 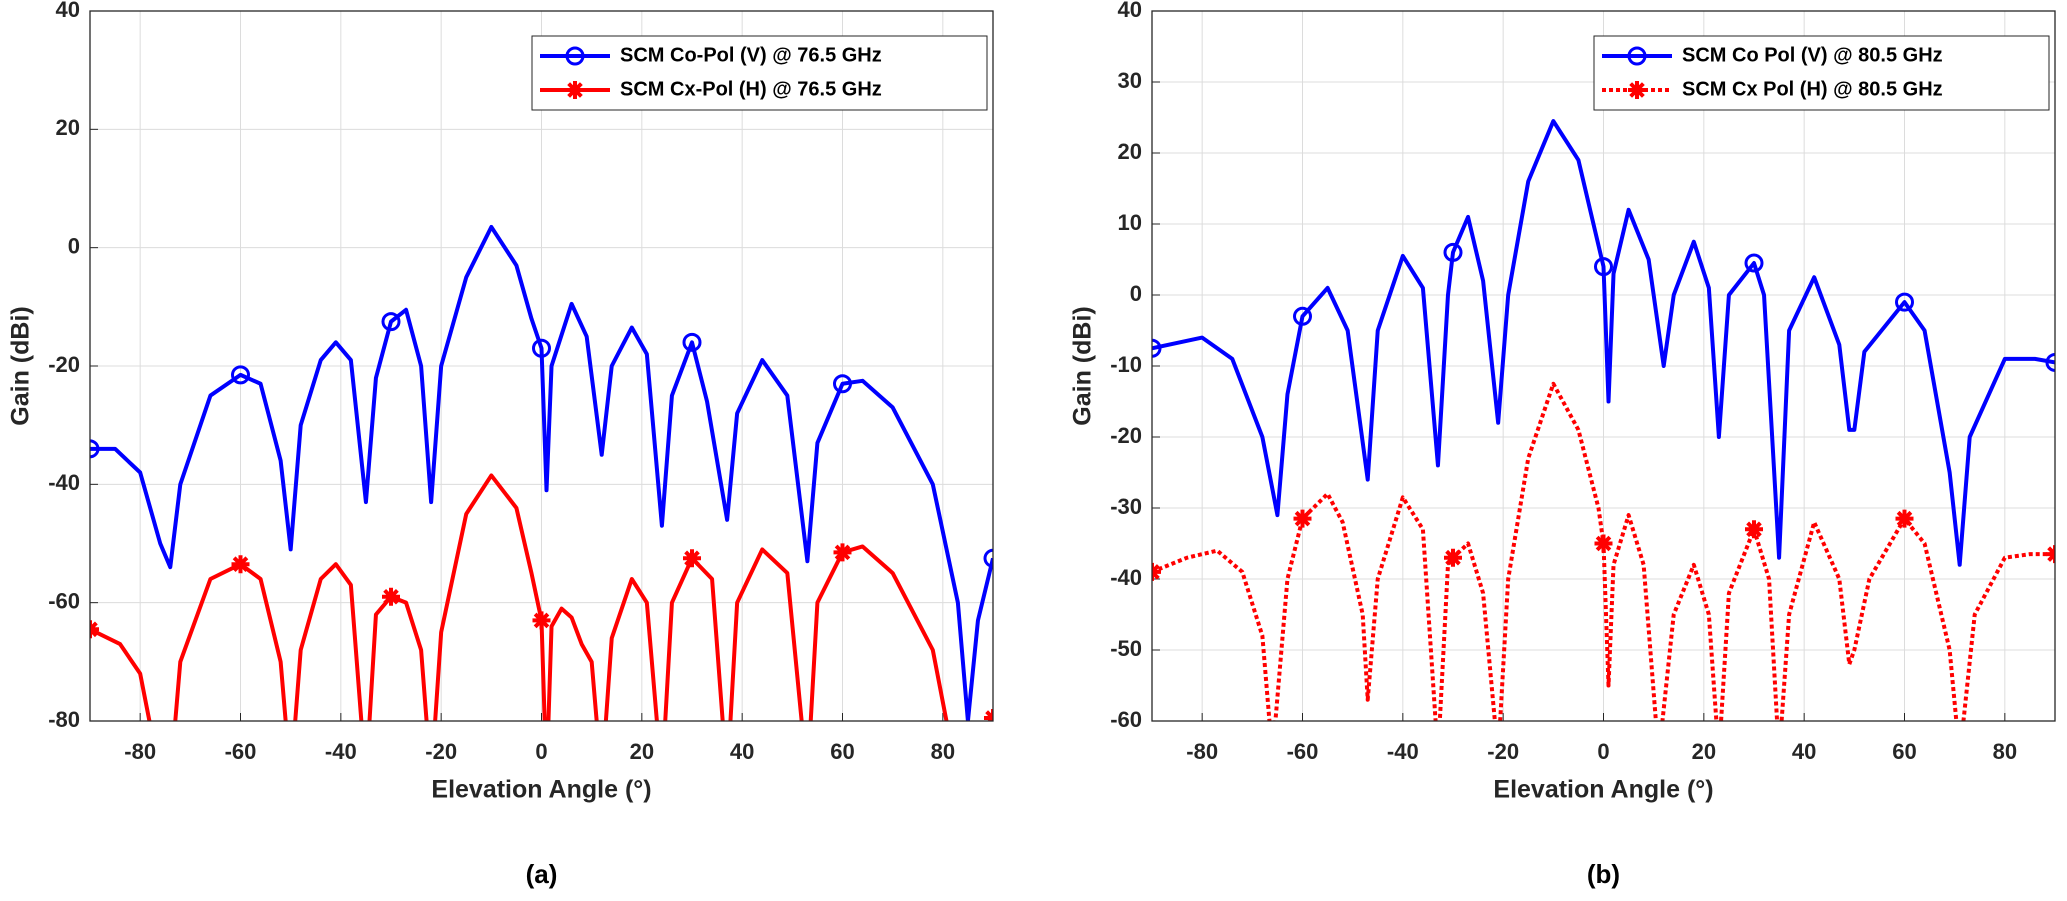 What do you see at coordinates (1130, 80) in the screenshot?
I see `y-tick-label: 30` at bounding box center [1130, 80].